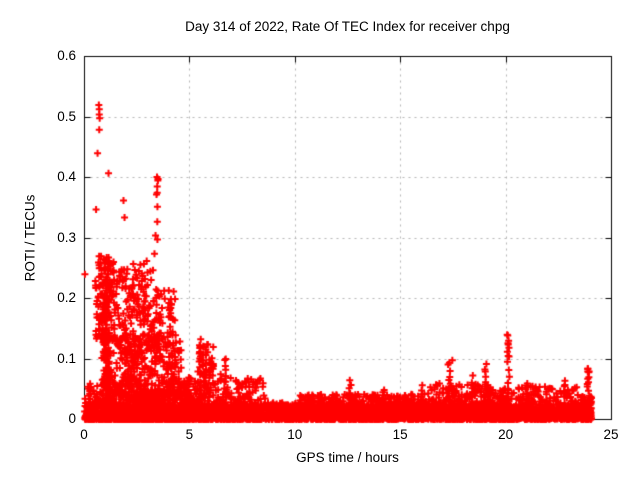 Image resolution: width=640 pixels, height=480 pixels. What do you see at coordinates (66, 176) in the screenshot?
I see `y-tick-label: 0.4` at bounding box center [66, 176].